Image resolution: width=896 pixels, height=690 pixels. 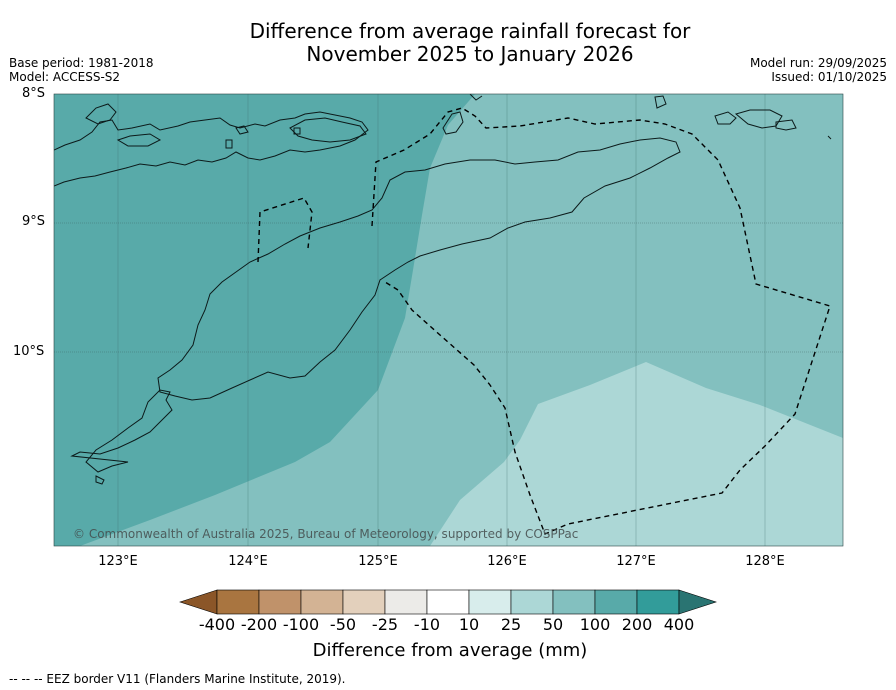 I want to click on colorbar-swatches, so click(x=448, y=602).